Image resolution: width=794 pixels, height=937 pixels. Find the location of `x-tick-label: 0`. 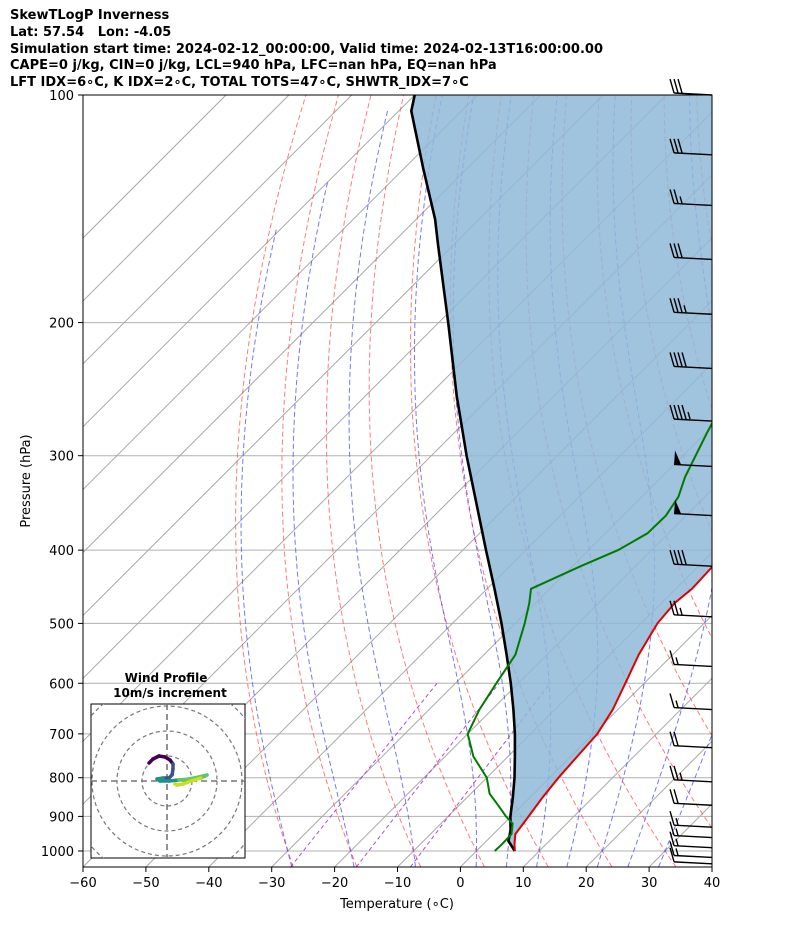

x-tick-label: 0 is located at coordinates (460, 883).